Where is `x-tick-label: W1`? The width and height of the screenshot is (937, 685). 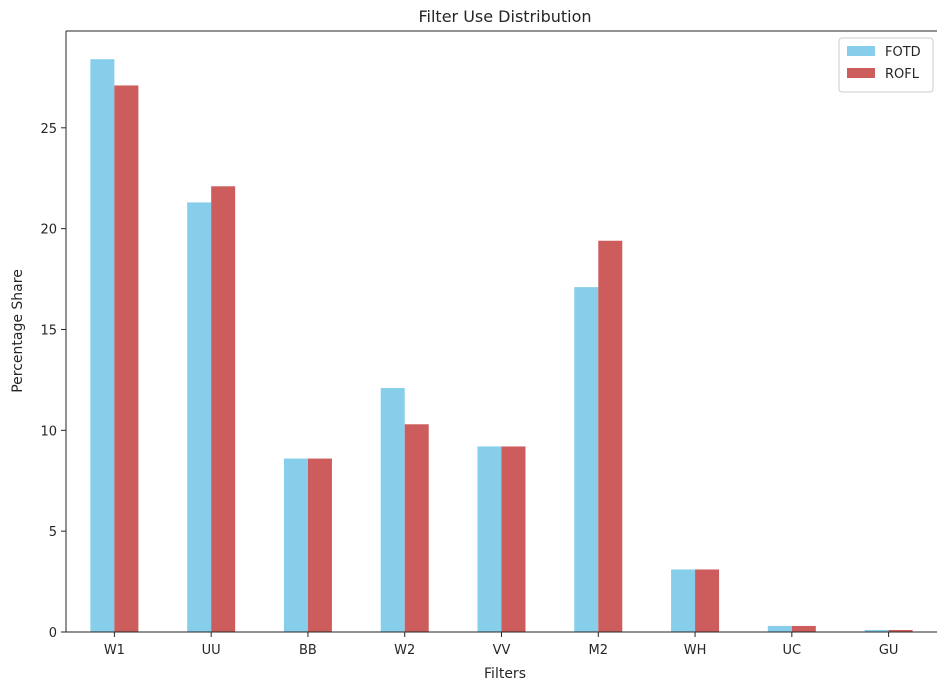
x-tick-label: W1 is located at coordinates (114, 650).